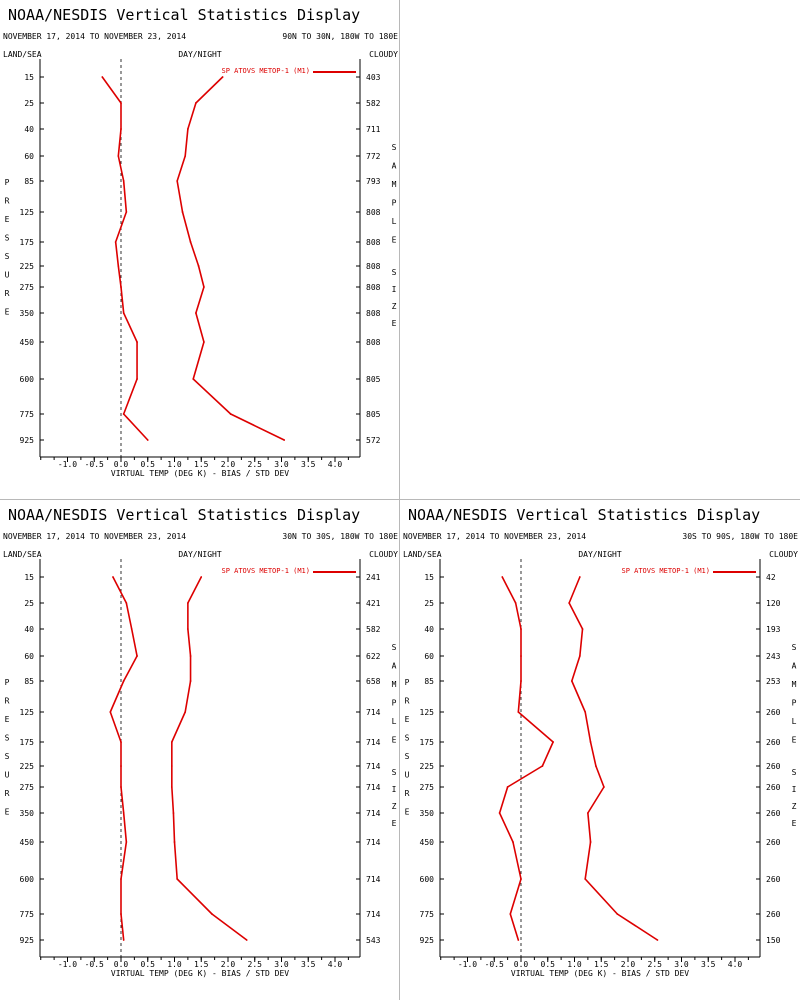 The image size is (800, 1000). What do you see at coordinates (94, 536) in the screenshot?
I see `date-range: NOVEMBER 17, 2014 TO NOVEMBER 23, 2014` at bounding box center [94, 536].